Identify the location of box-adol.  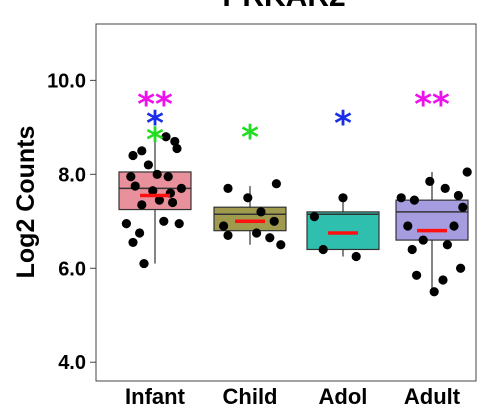
(343, 231).